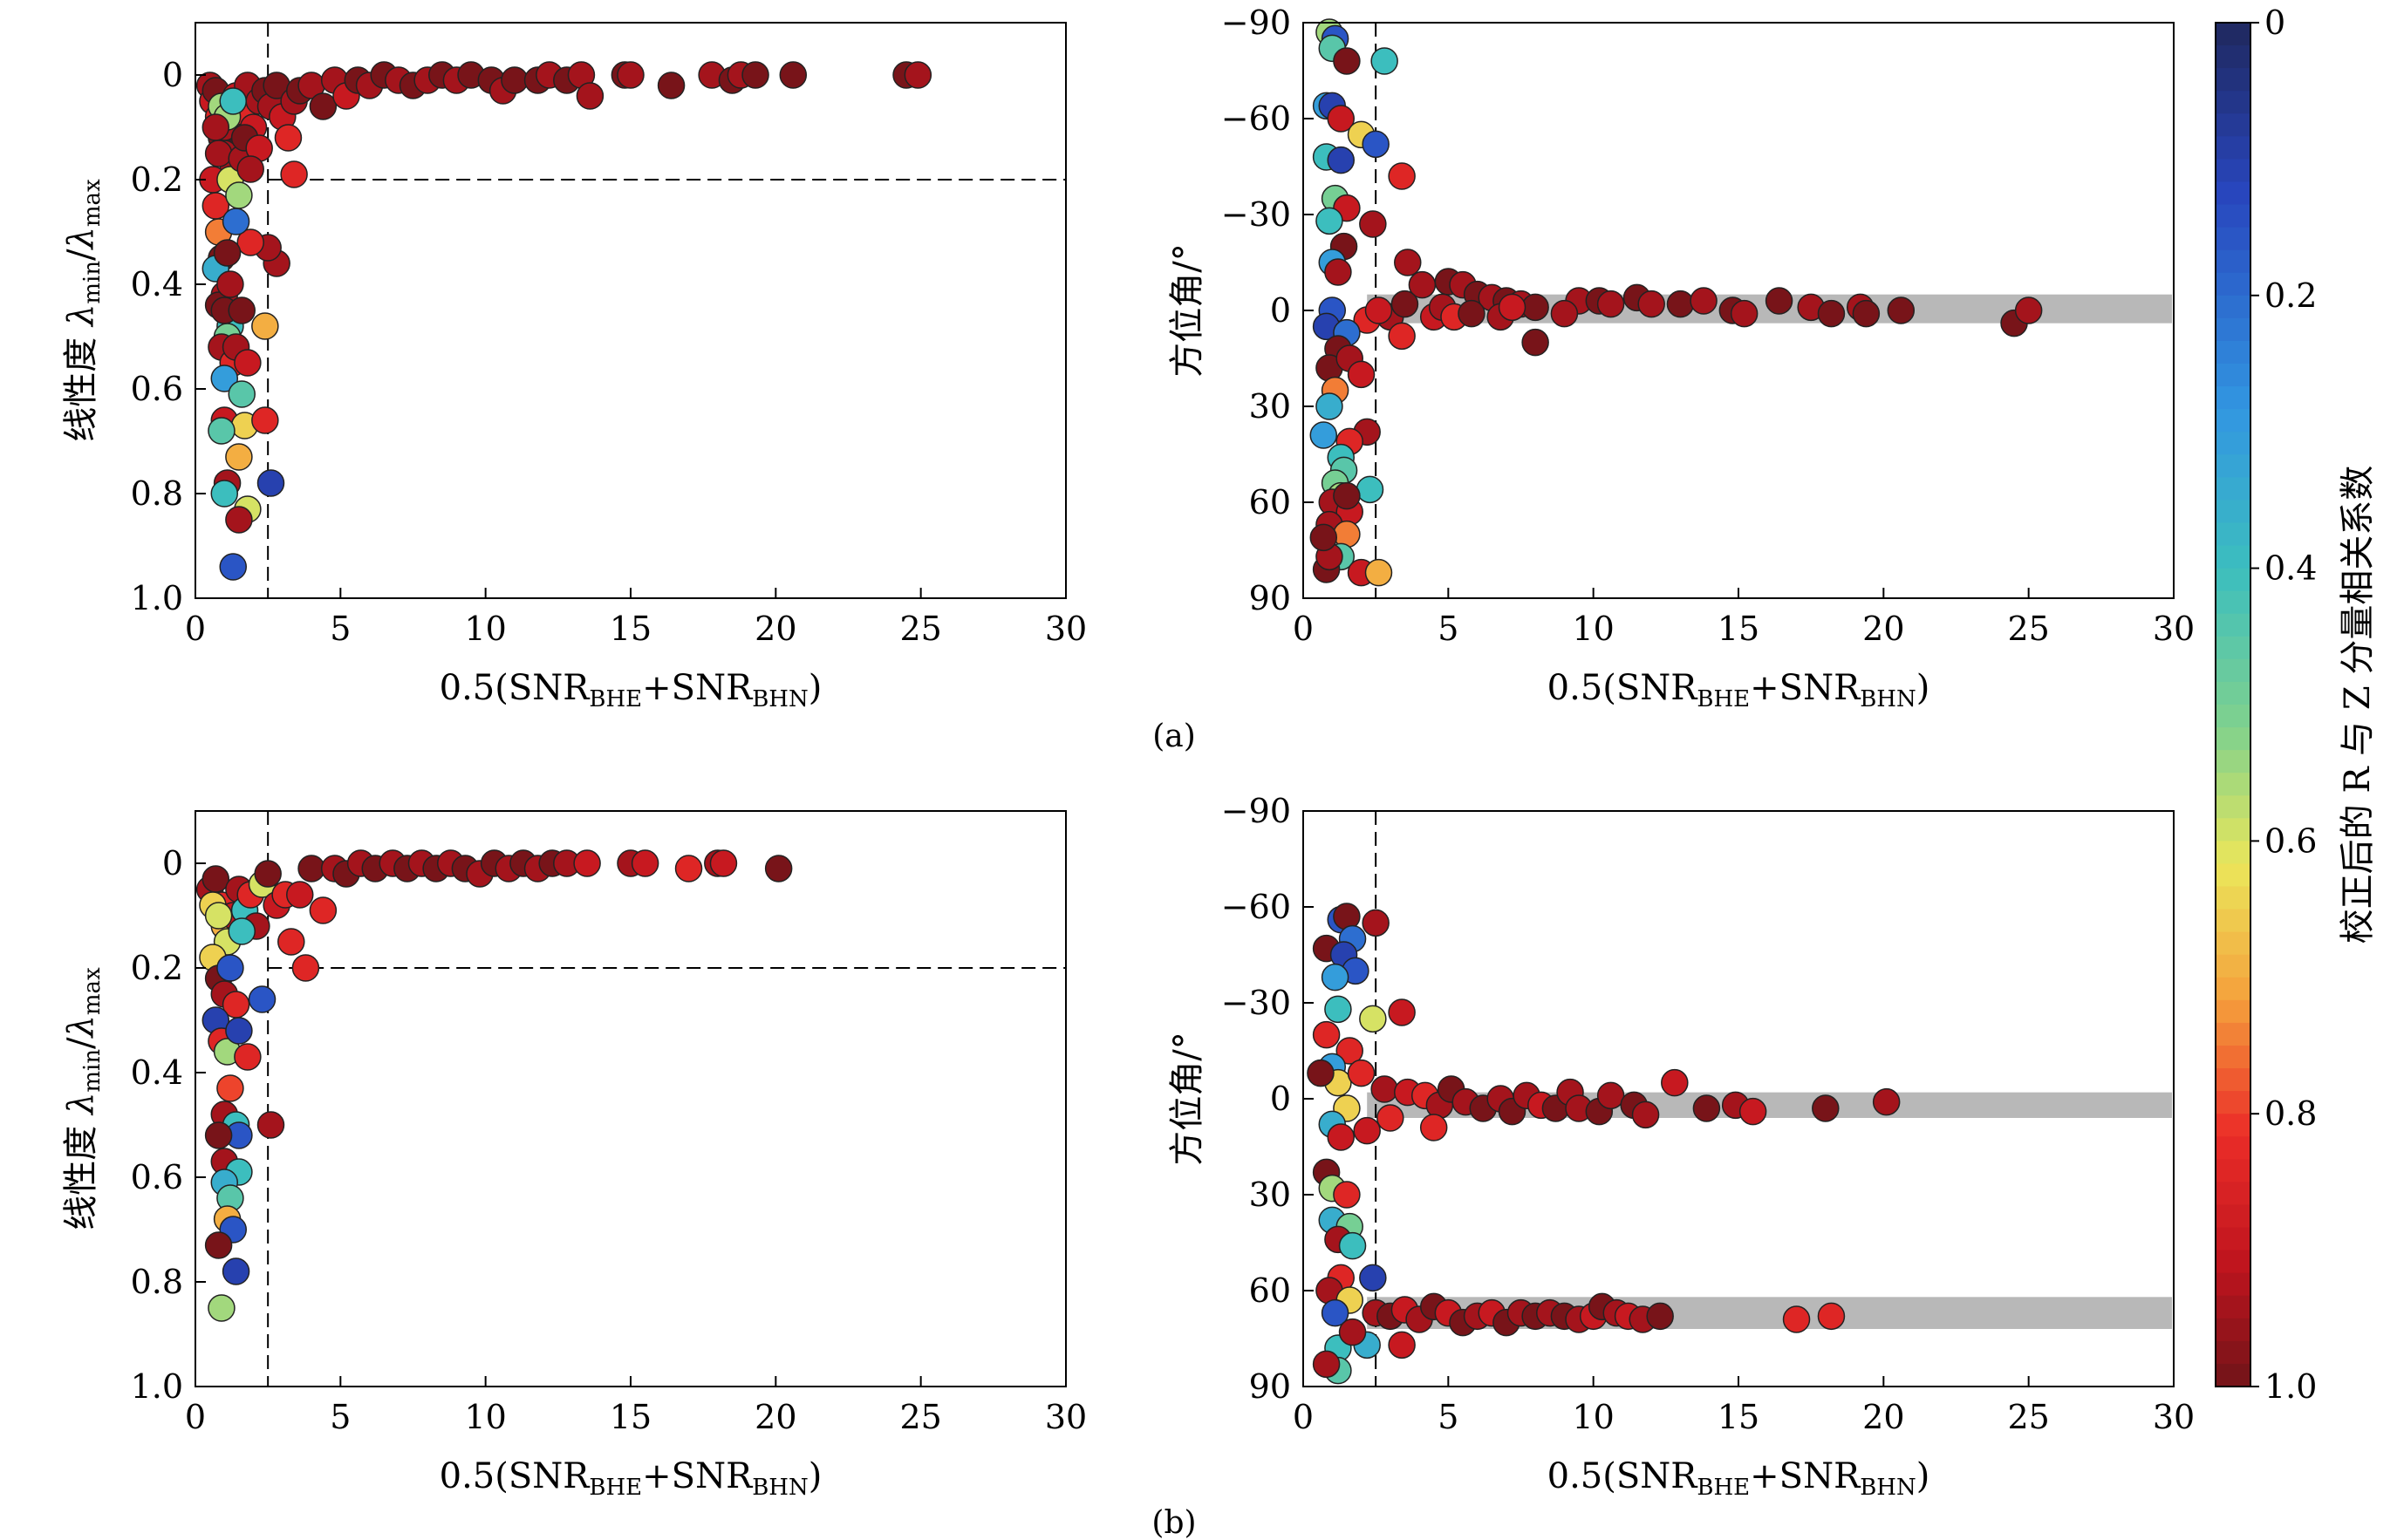 The height and width of the screenshot is (1540, 2404). Describe the element at coordinates (2358, 705) in the screenshot. I see `colorbar-label: 校正后的 R 与 Z 分量相关系数` at that location.